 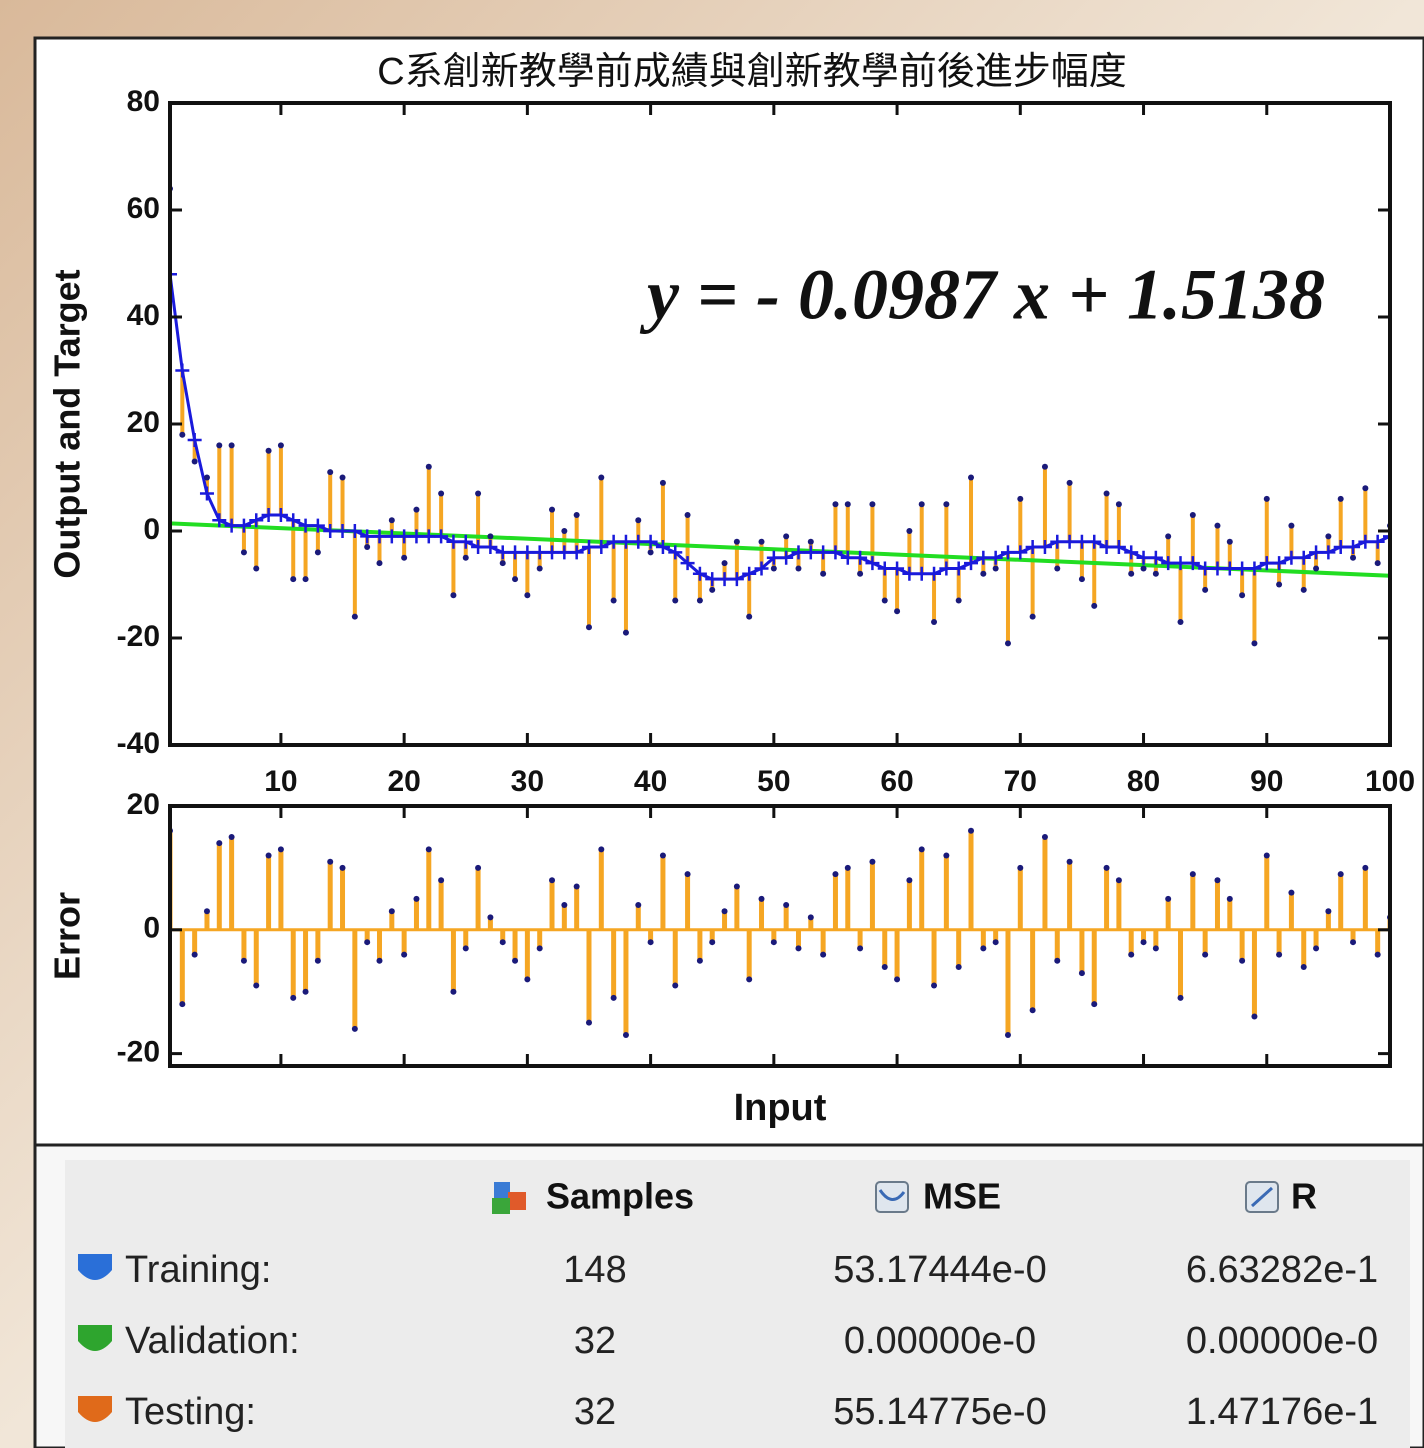 I want to click on y-axis-label: Error, so click(x=67, y=936).